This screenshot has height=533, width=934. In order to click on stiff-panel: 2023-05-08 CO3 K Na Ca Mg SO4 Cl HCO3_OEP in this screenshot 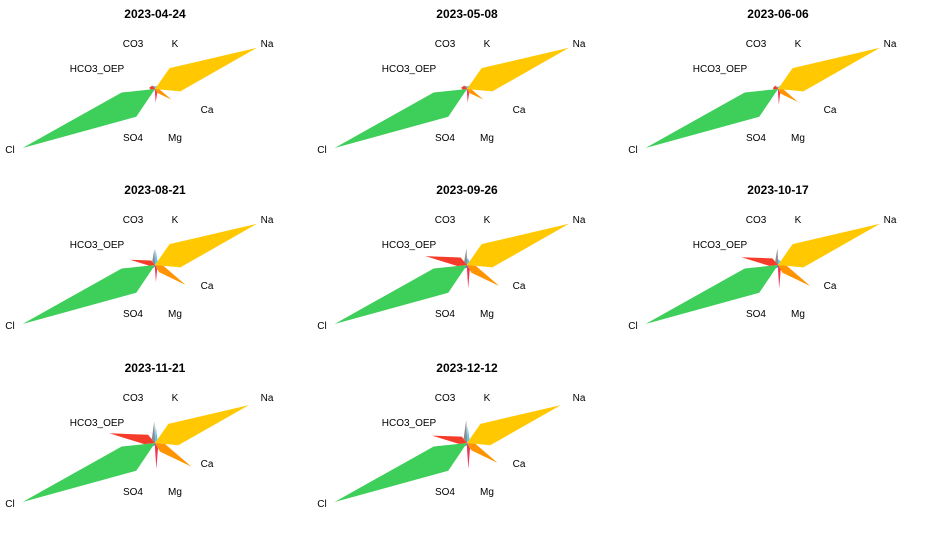, I will do `click(451, 81)`.